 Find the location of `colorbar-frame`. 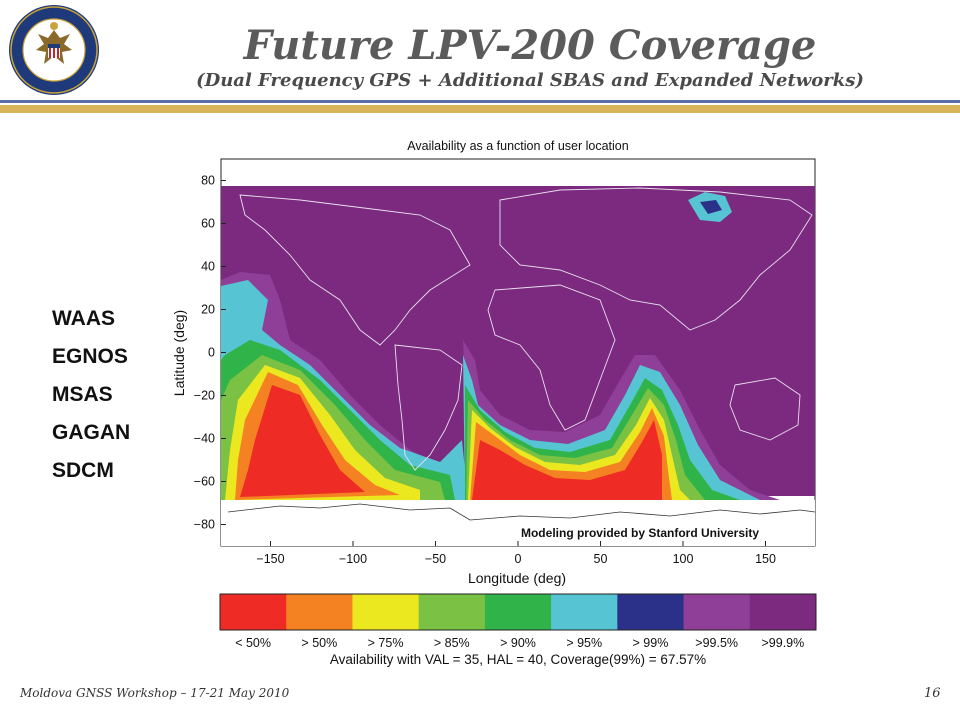

colorbar-frame is located at coordinates (518, 612).